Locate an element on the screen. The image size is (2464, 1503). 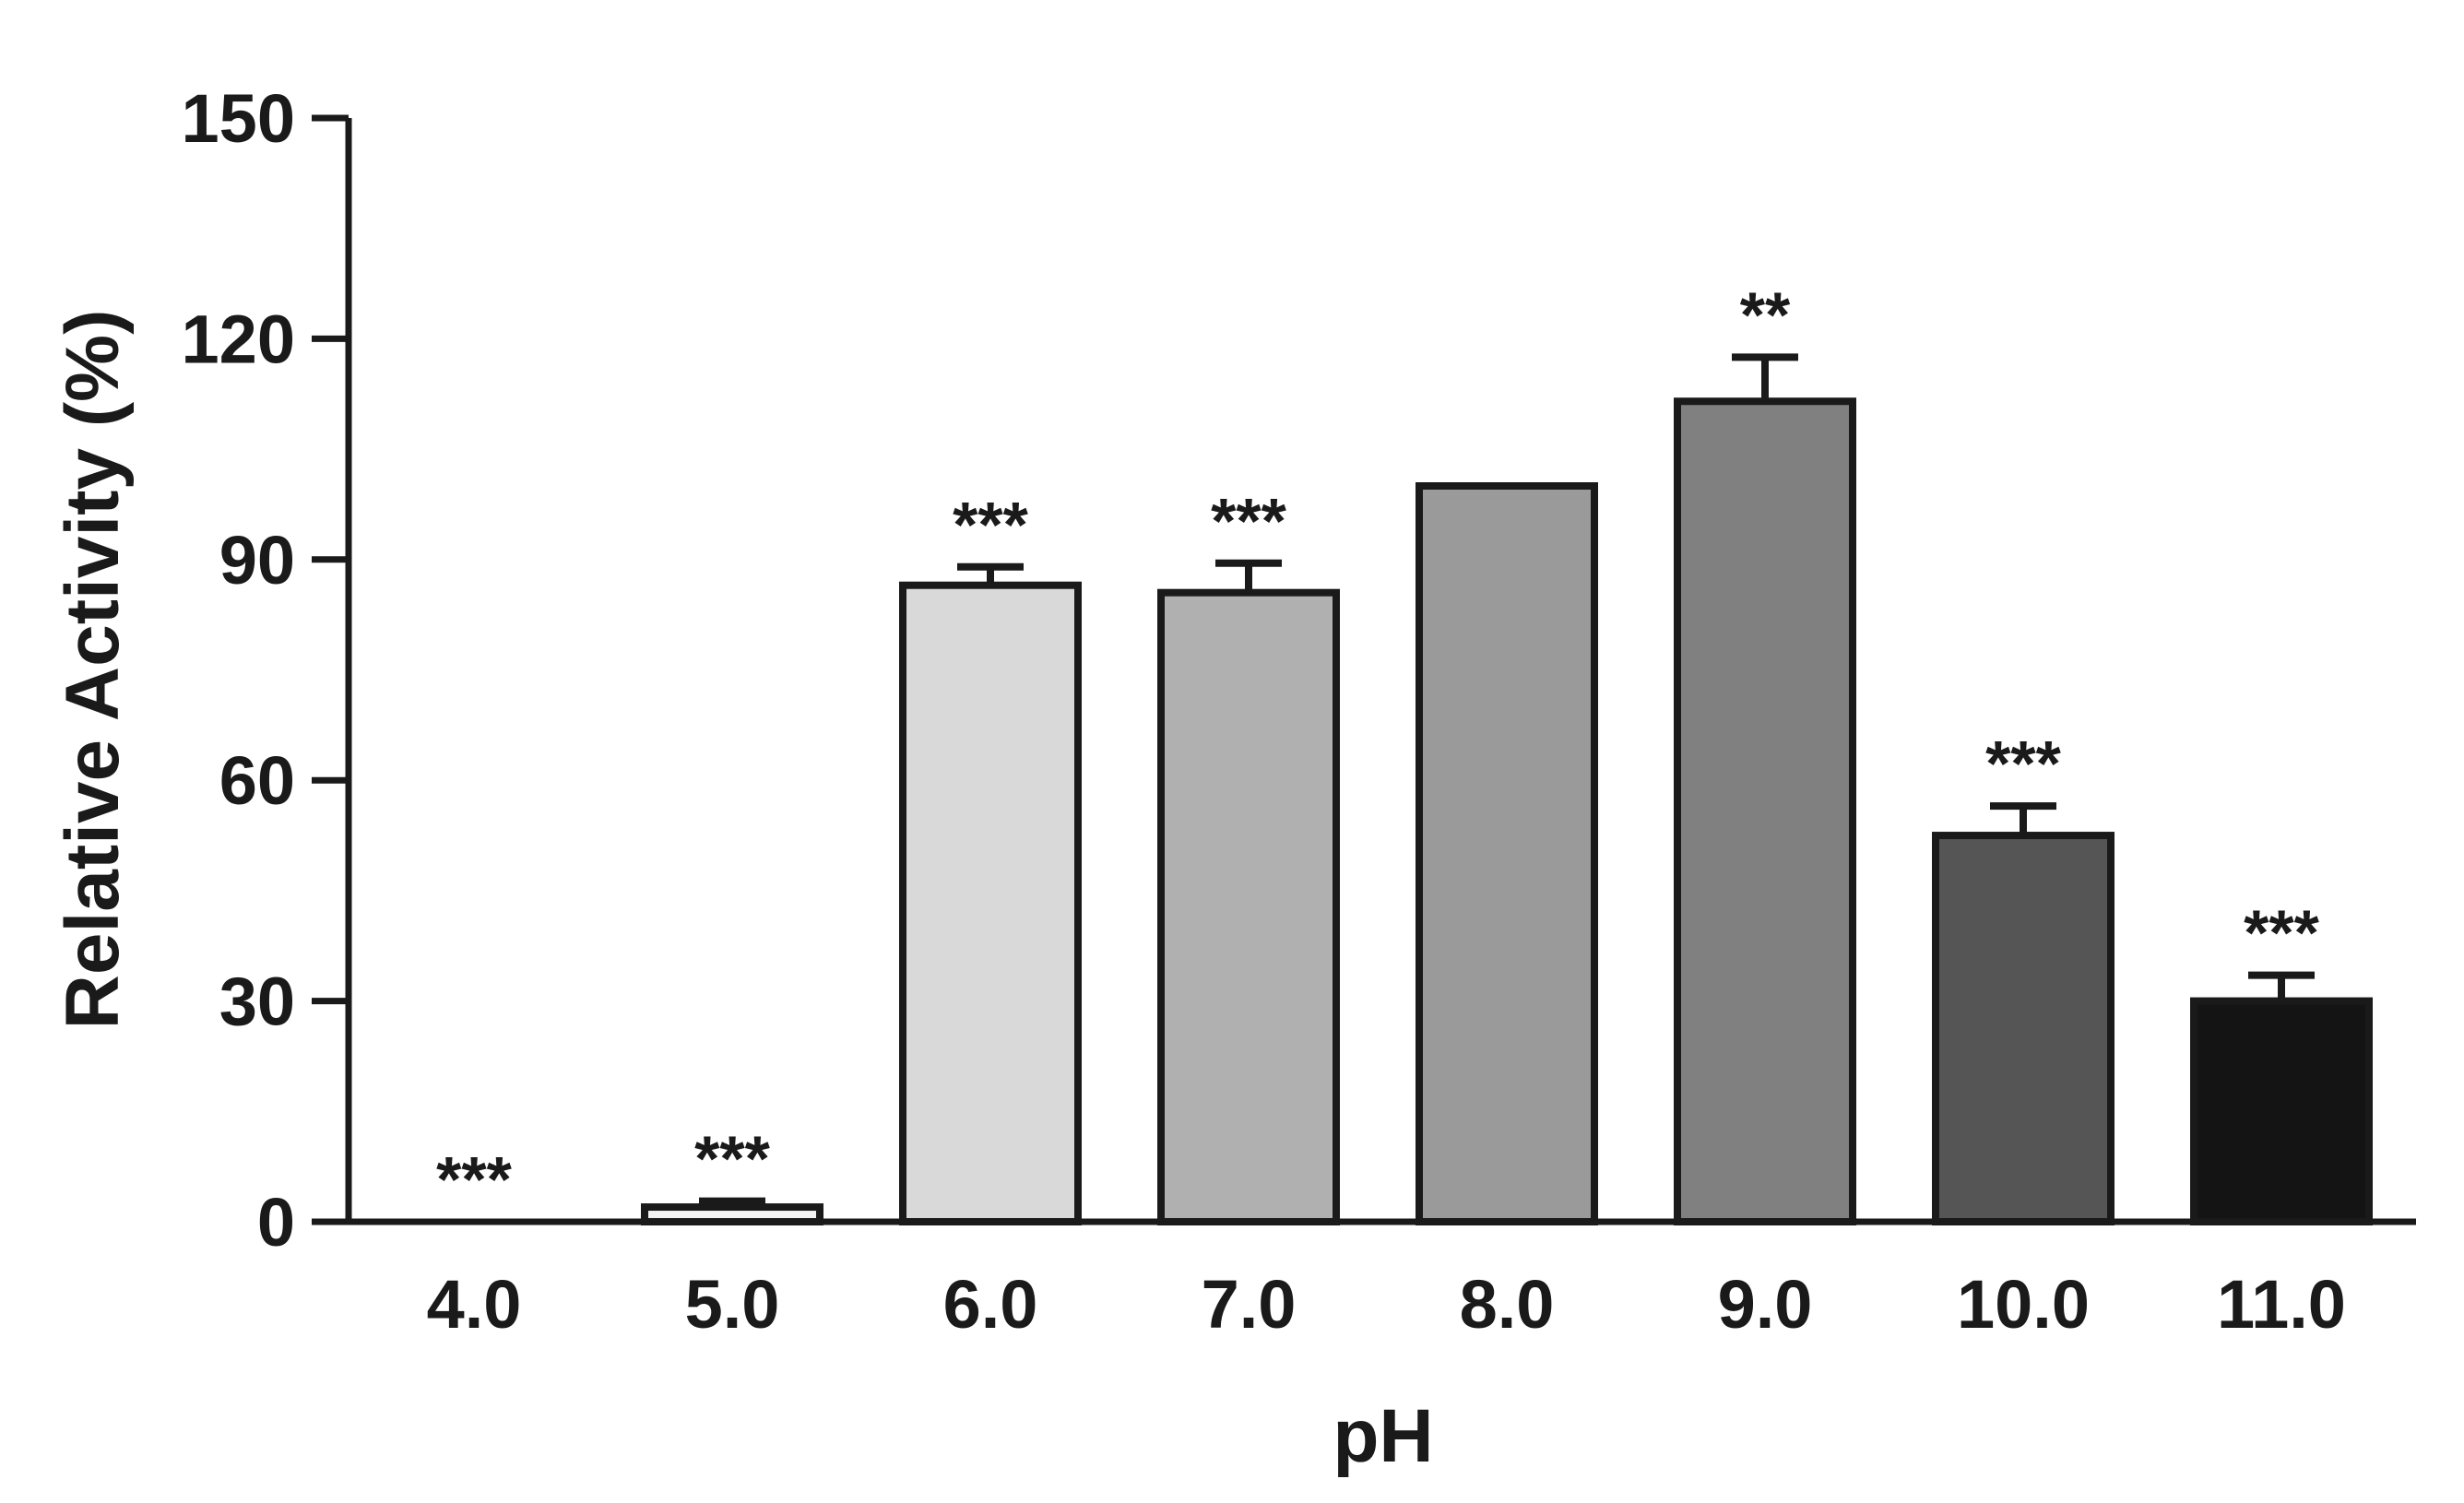
y-axis: 0 30 60 90 120 150 is located at coordinates (267, 670).